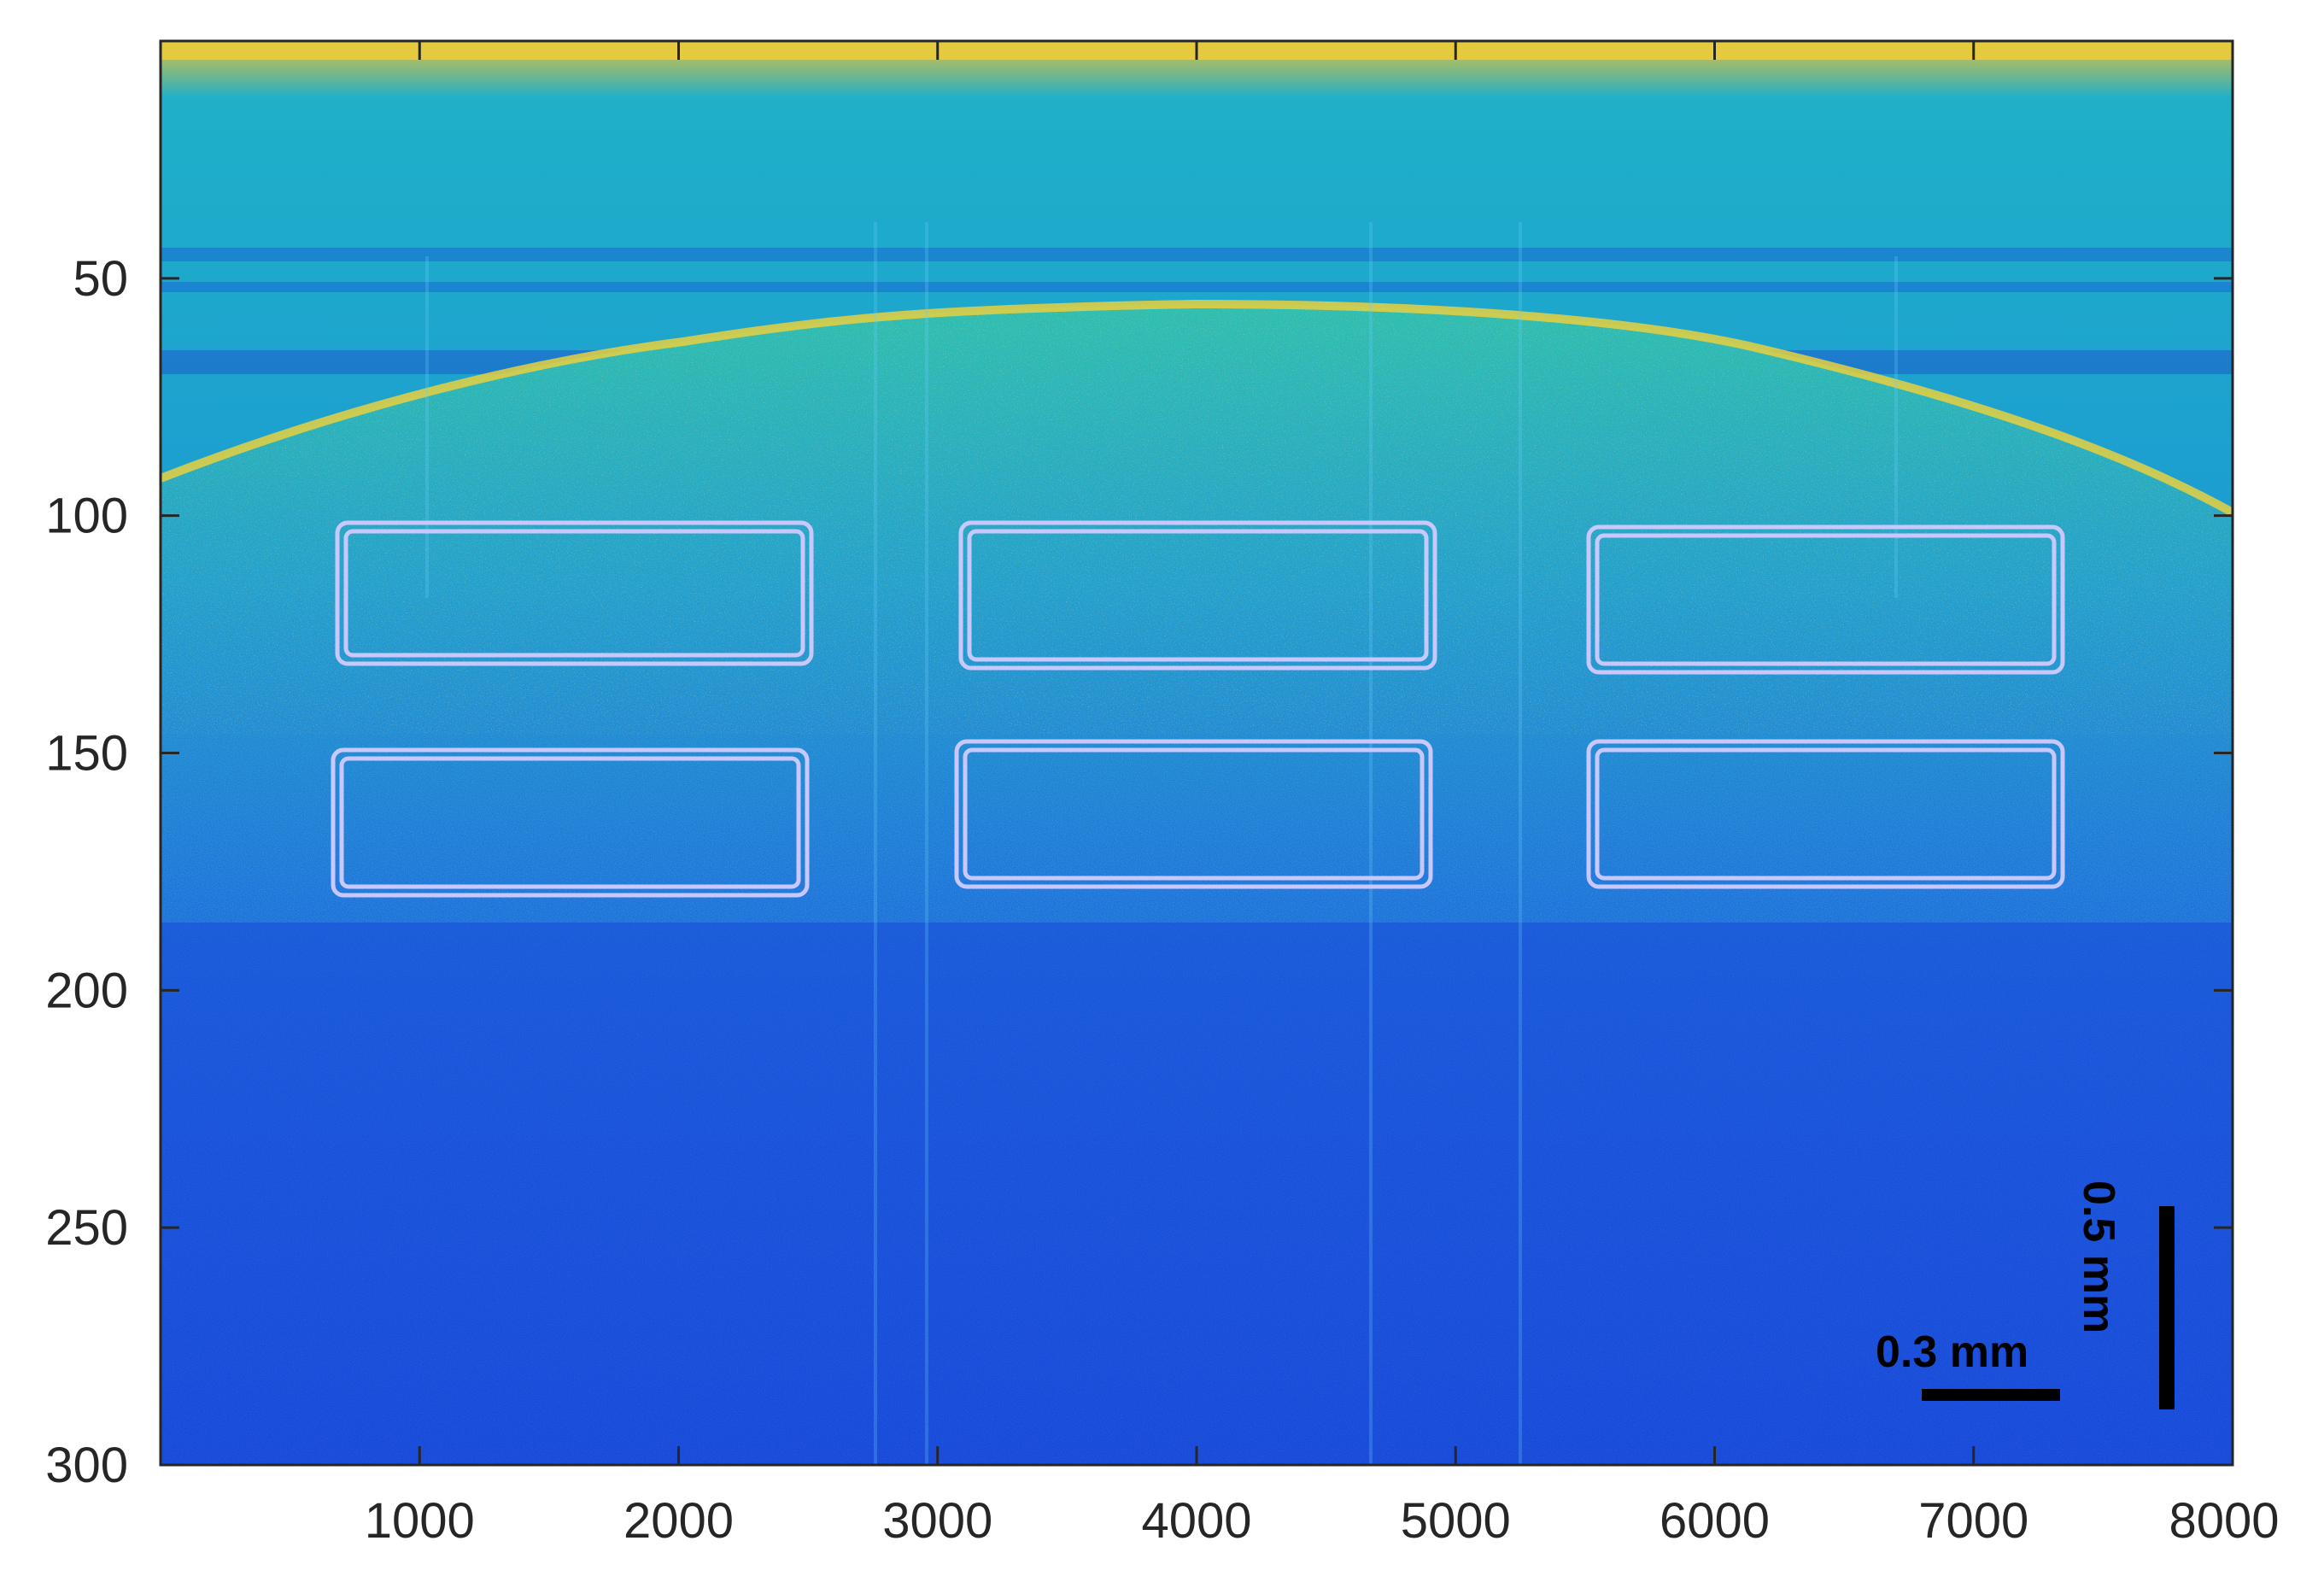  Describe the element at coordinates (1991, 1395) in the screenshot. I see `horizontal-scale-bar` at that location.